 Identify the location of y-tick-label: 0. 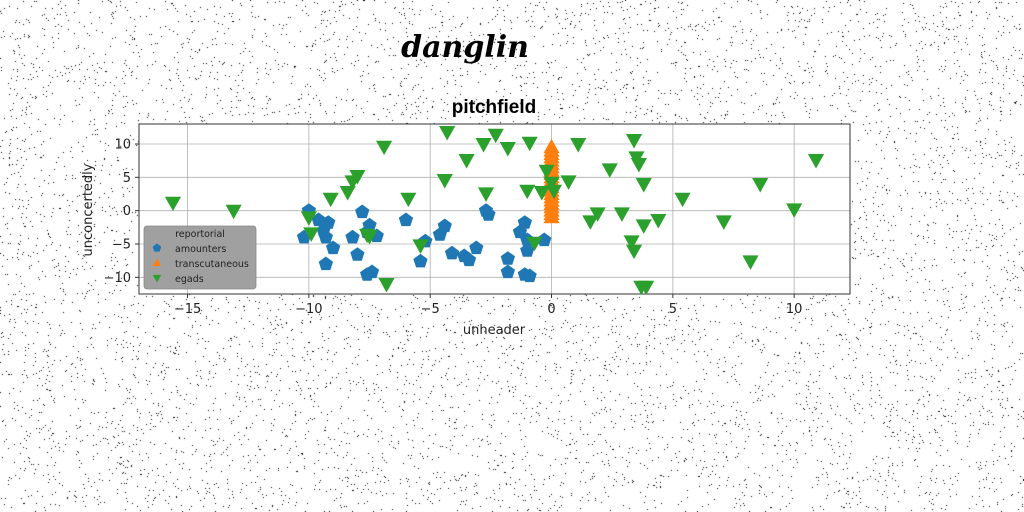
(127, 211).